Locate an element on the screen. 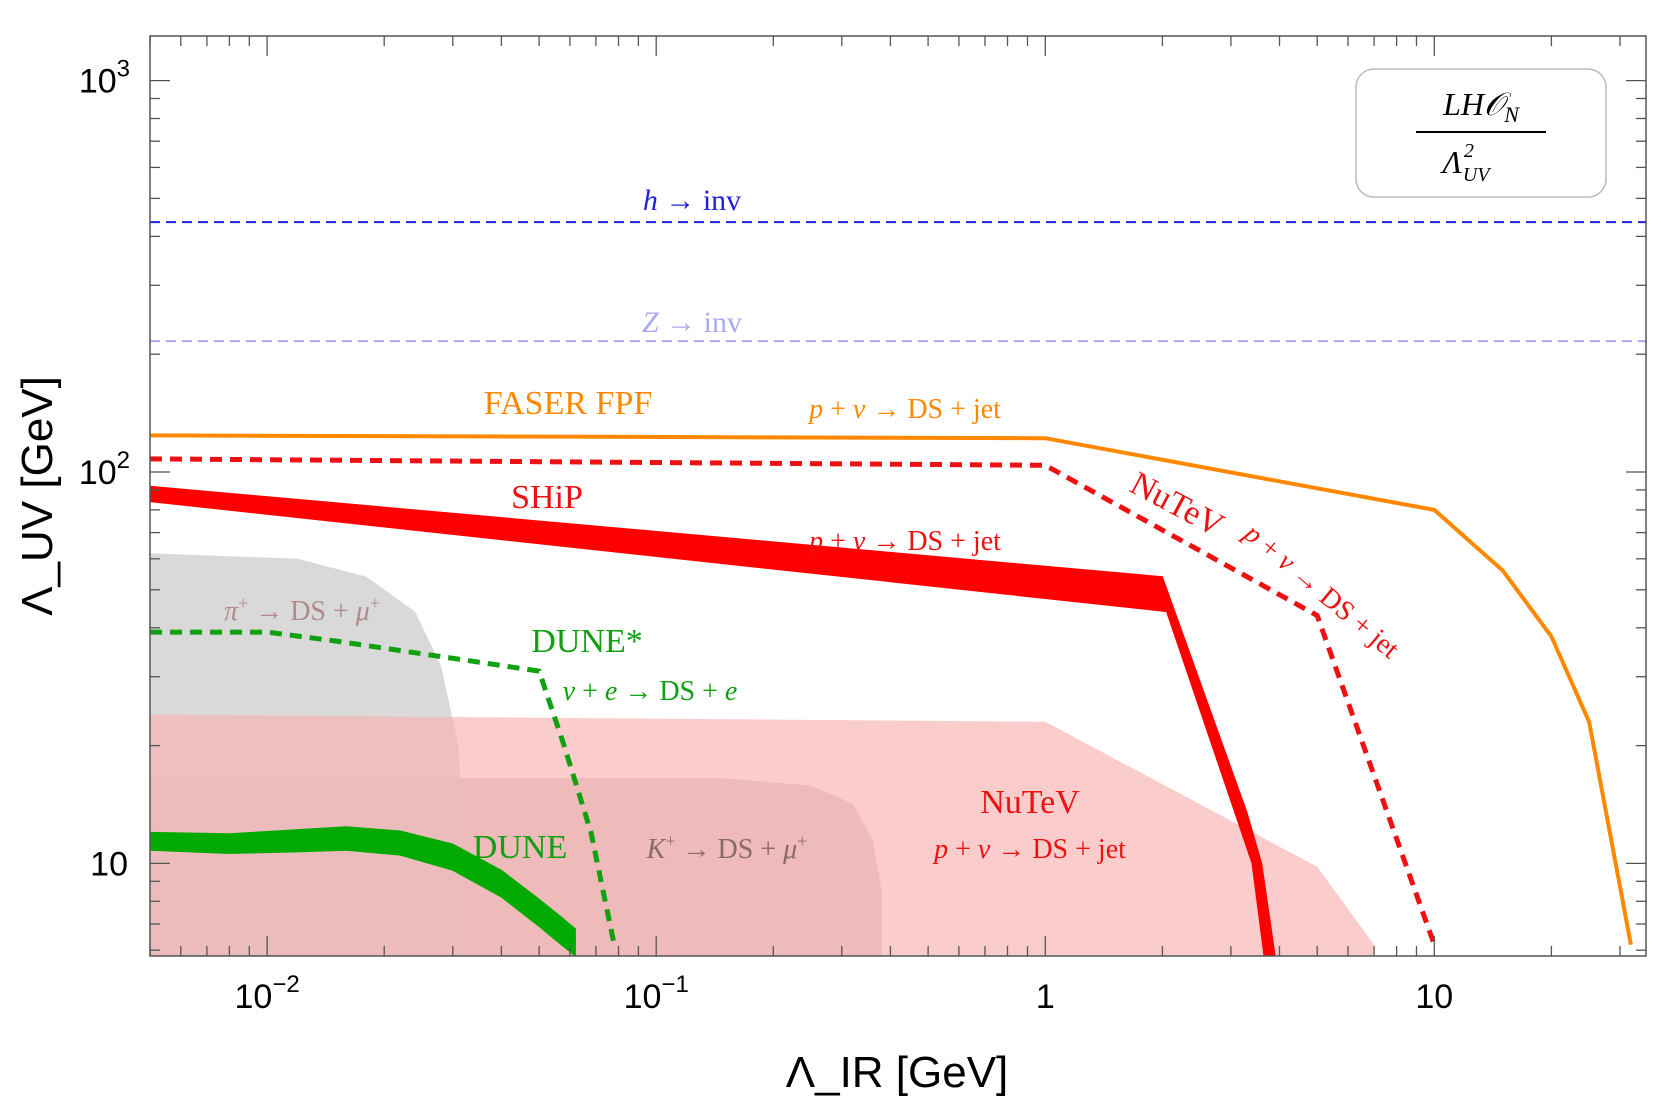 Image resolution: width=1661 pixels, height=1106 pixels. legend-numerator: LH𝒪N is located at coordinates (1481, 106).